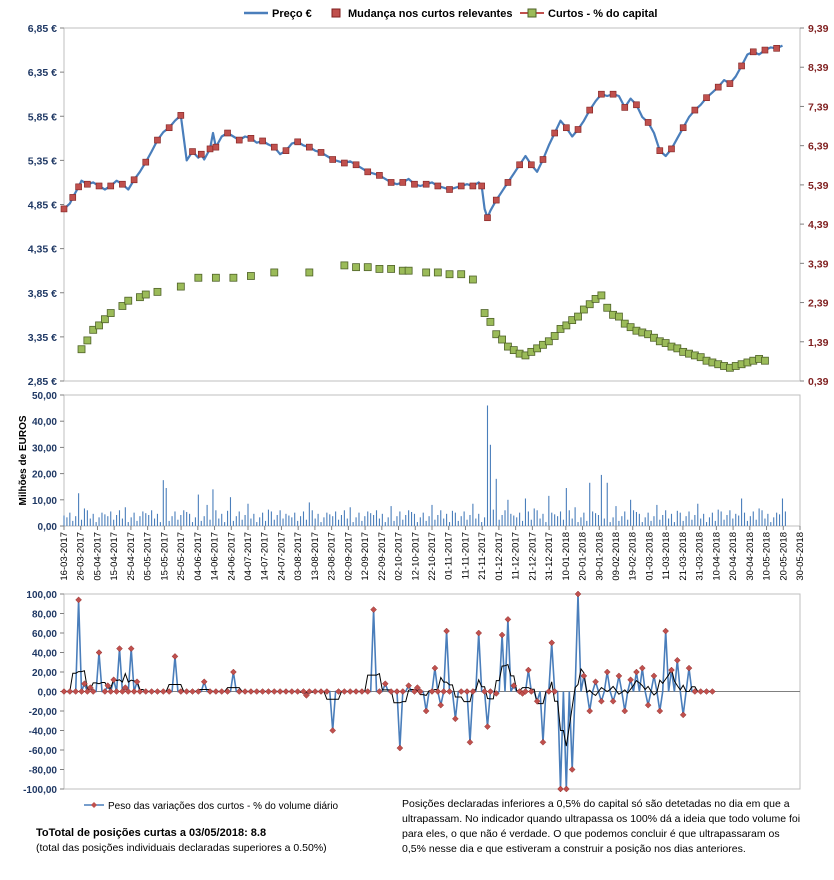 The image size is (834, 880). I want to click on weight-y-tick-label: 20,00, so click(44, 673).